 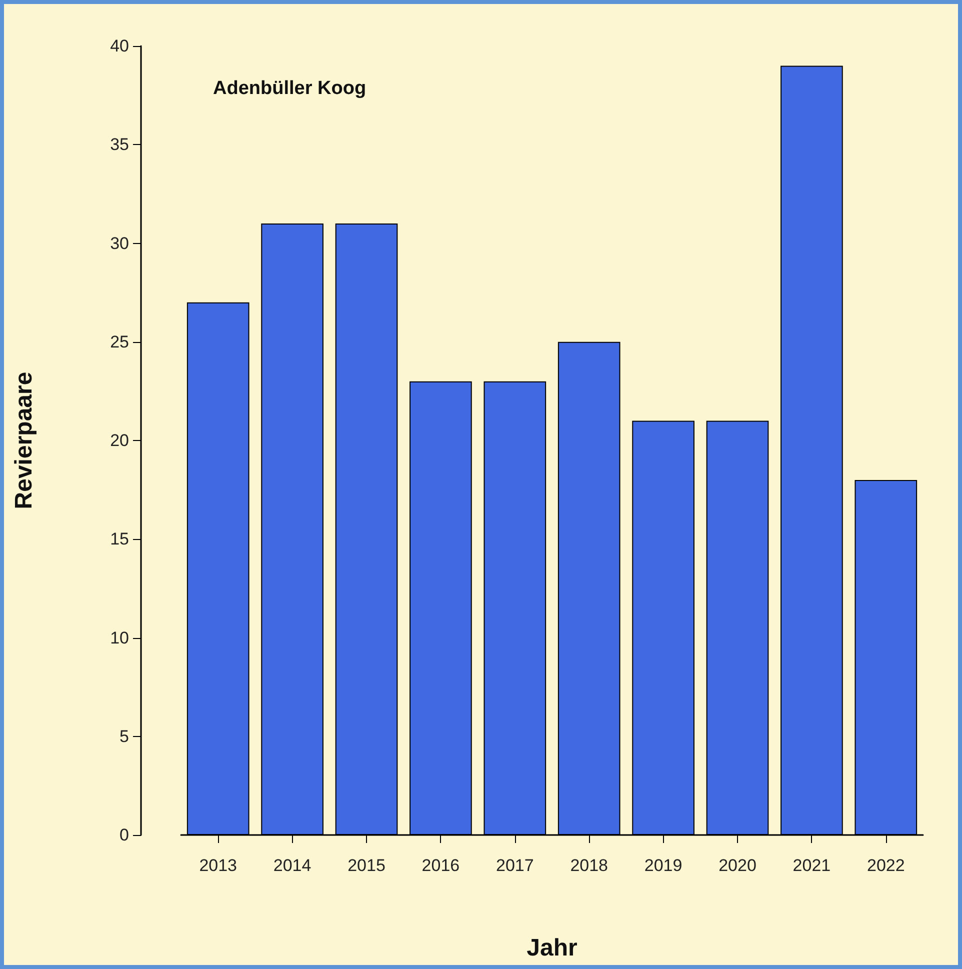 I want to click on x-tick-label: 2019, so click(x=663, y=865).